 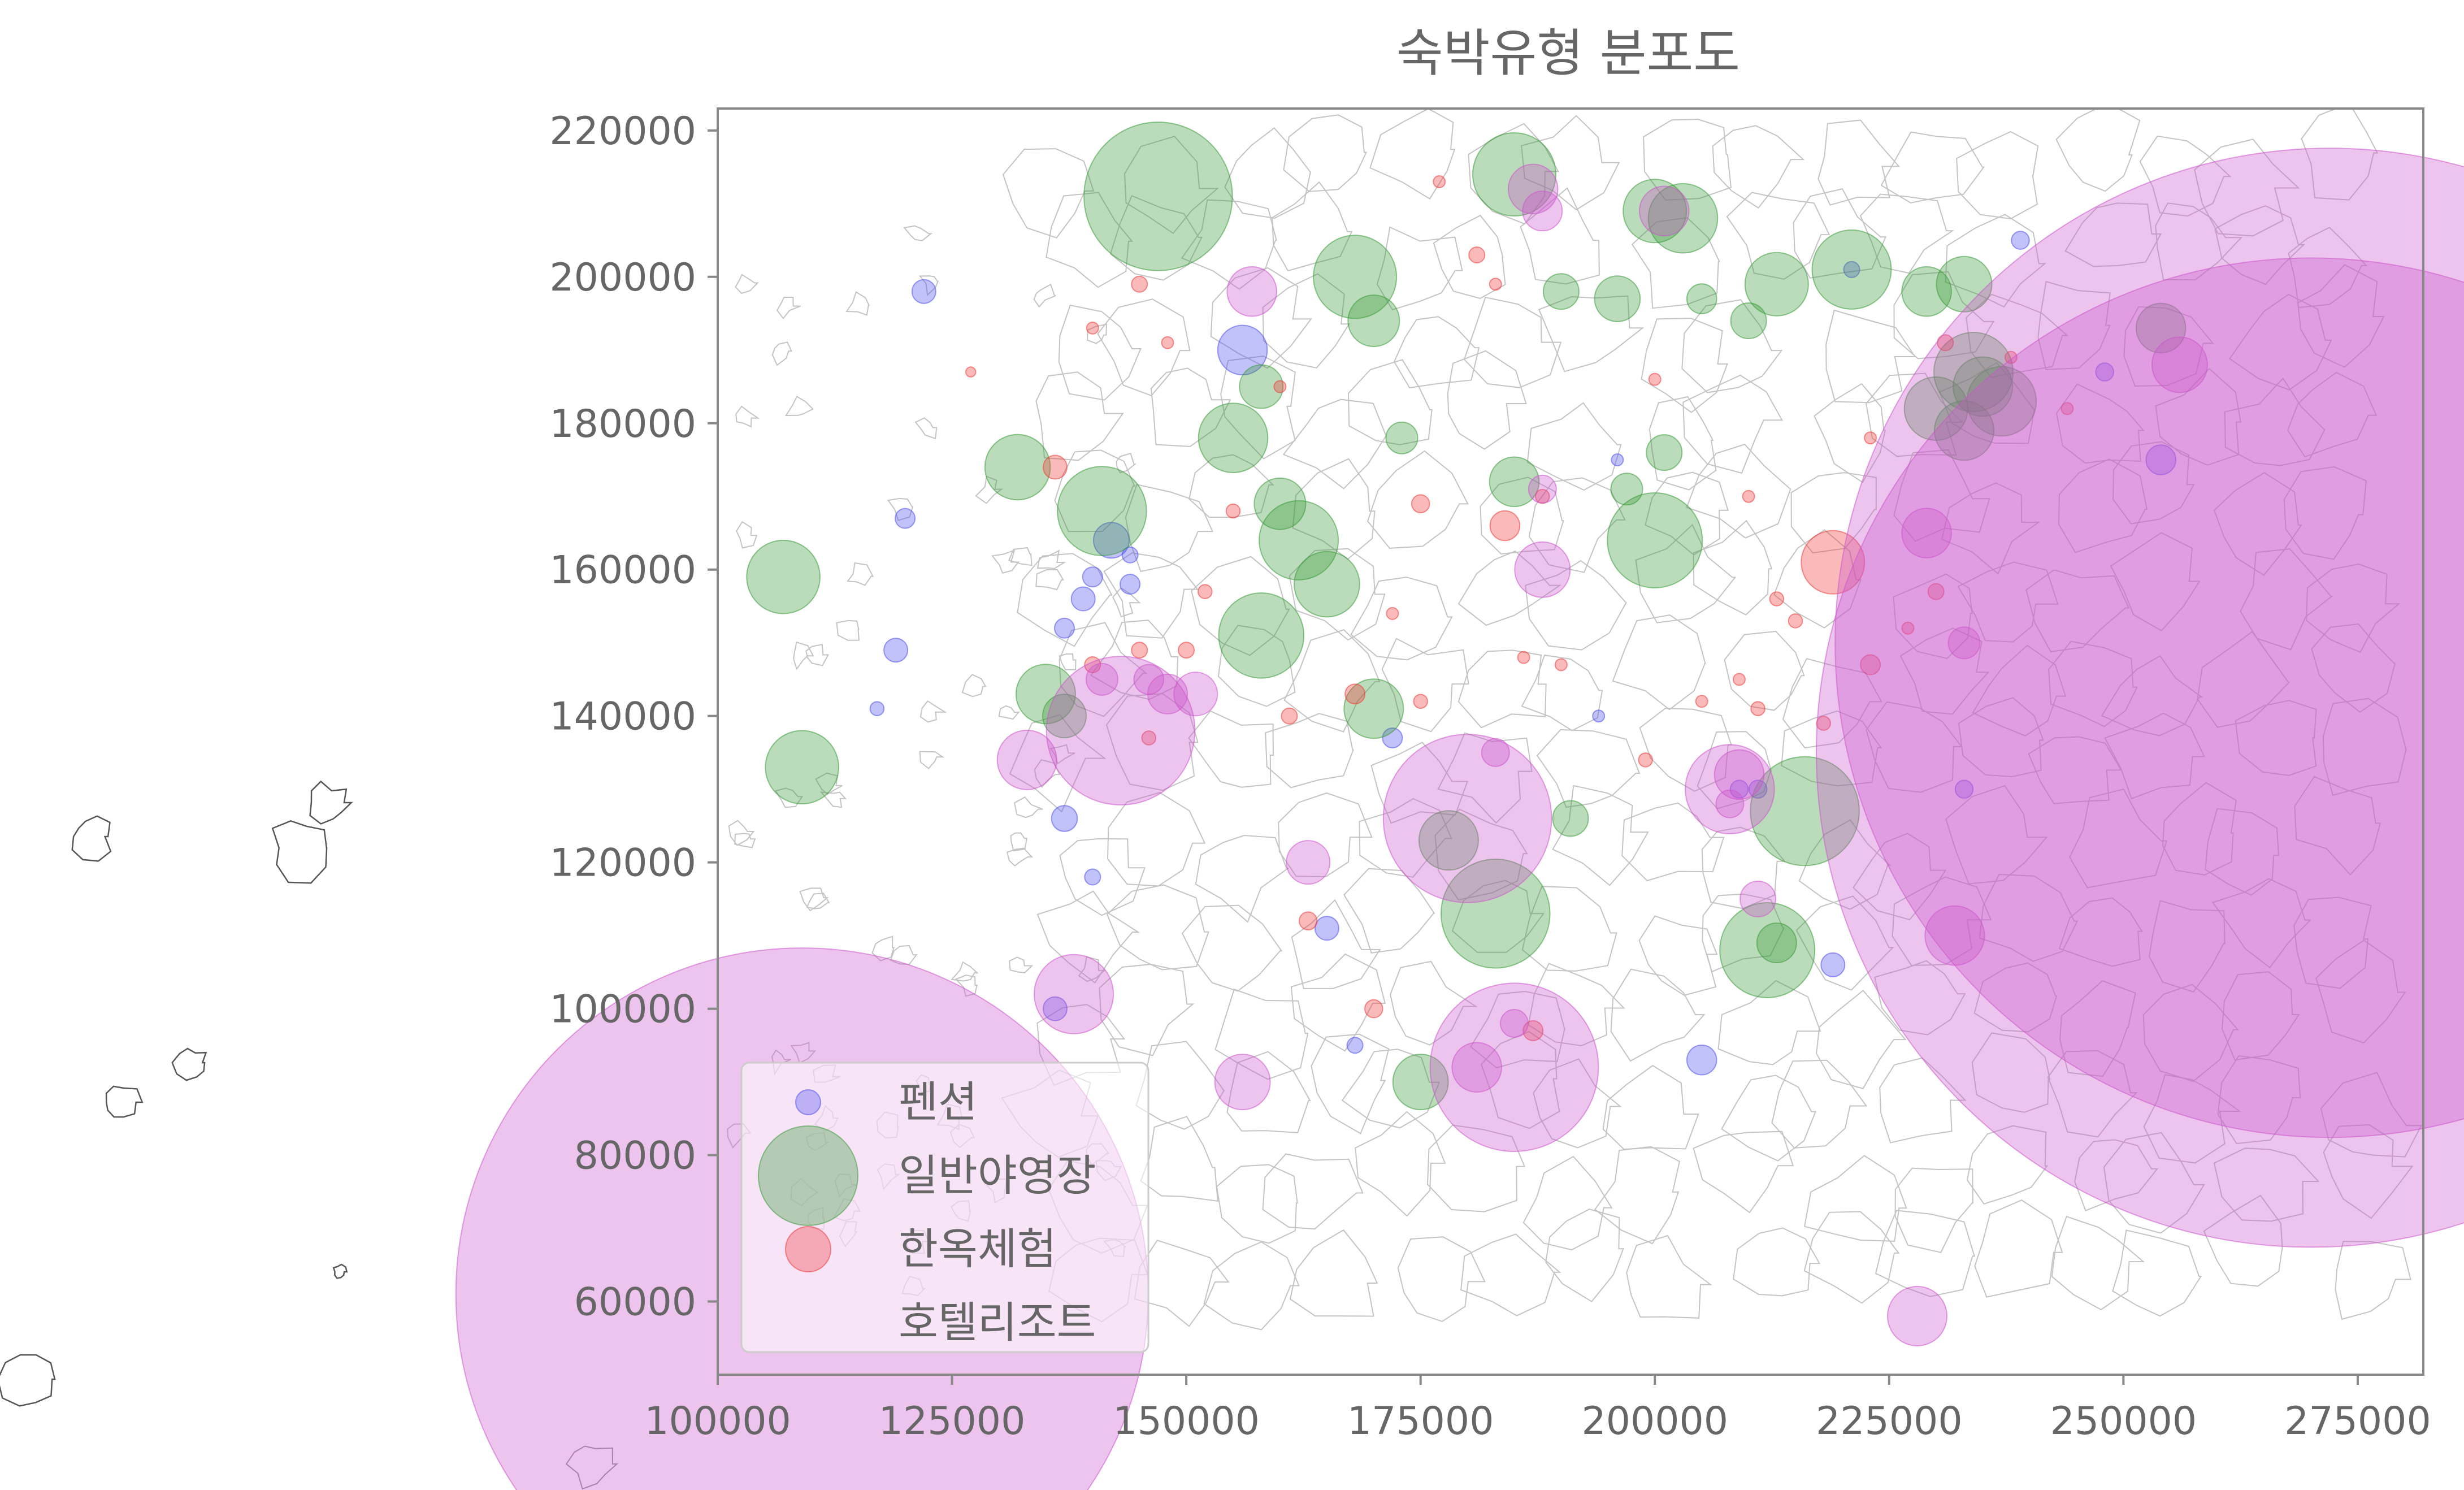 What do you see at coordinates (623, 131) in the screenshot?
I see `y-tick-label: 220000` at bounding box center [623, 131].